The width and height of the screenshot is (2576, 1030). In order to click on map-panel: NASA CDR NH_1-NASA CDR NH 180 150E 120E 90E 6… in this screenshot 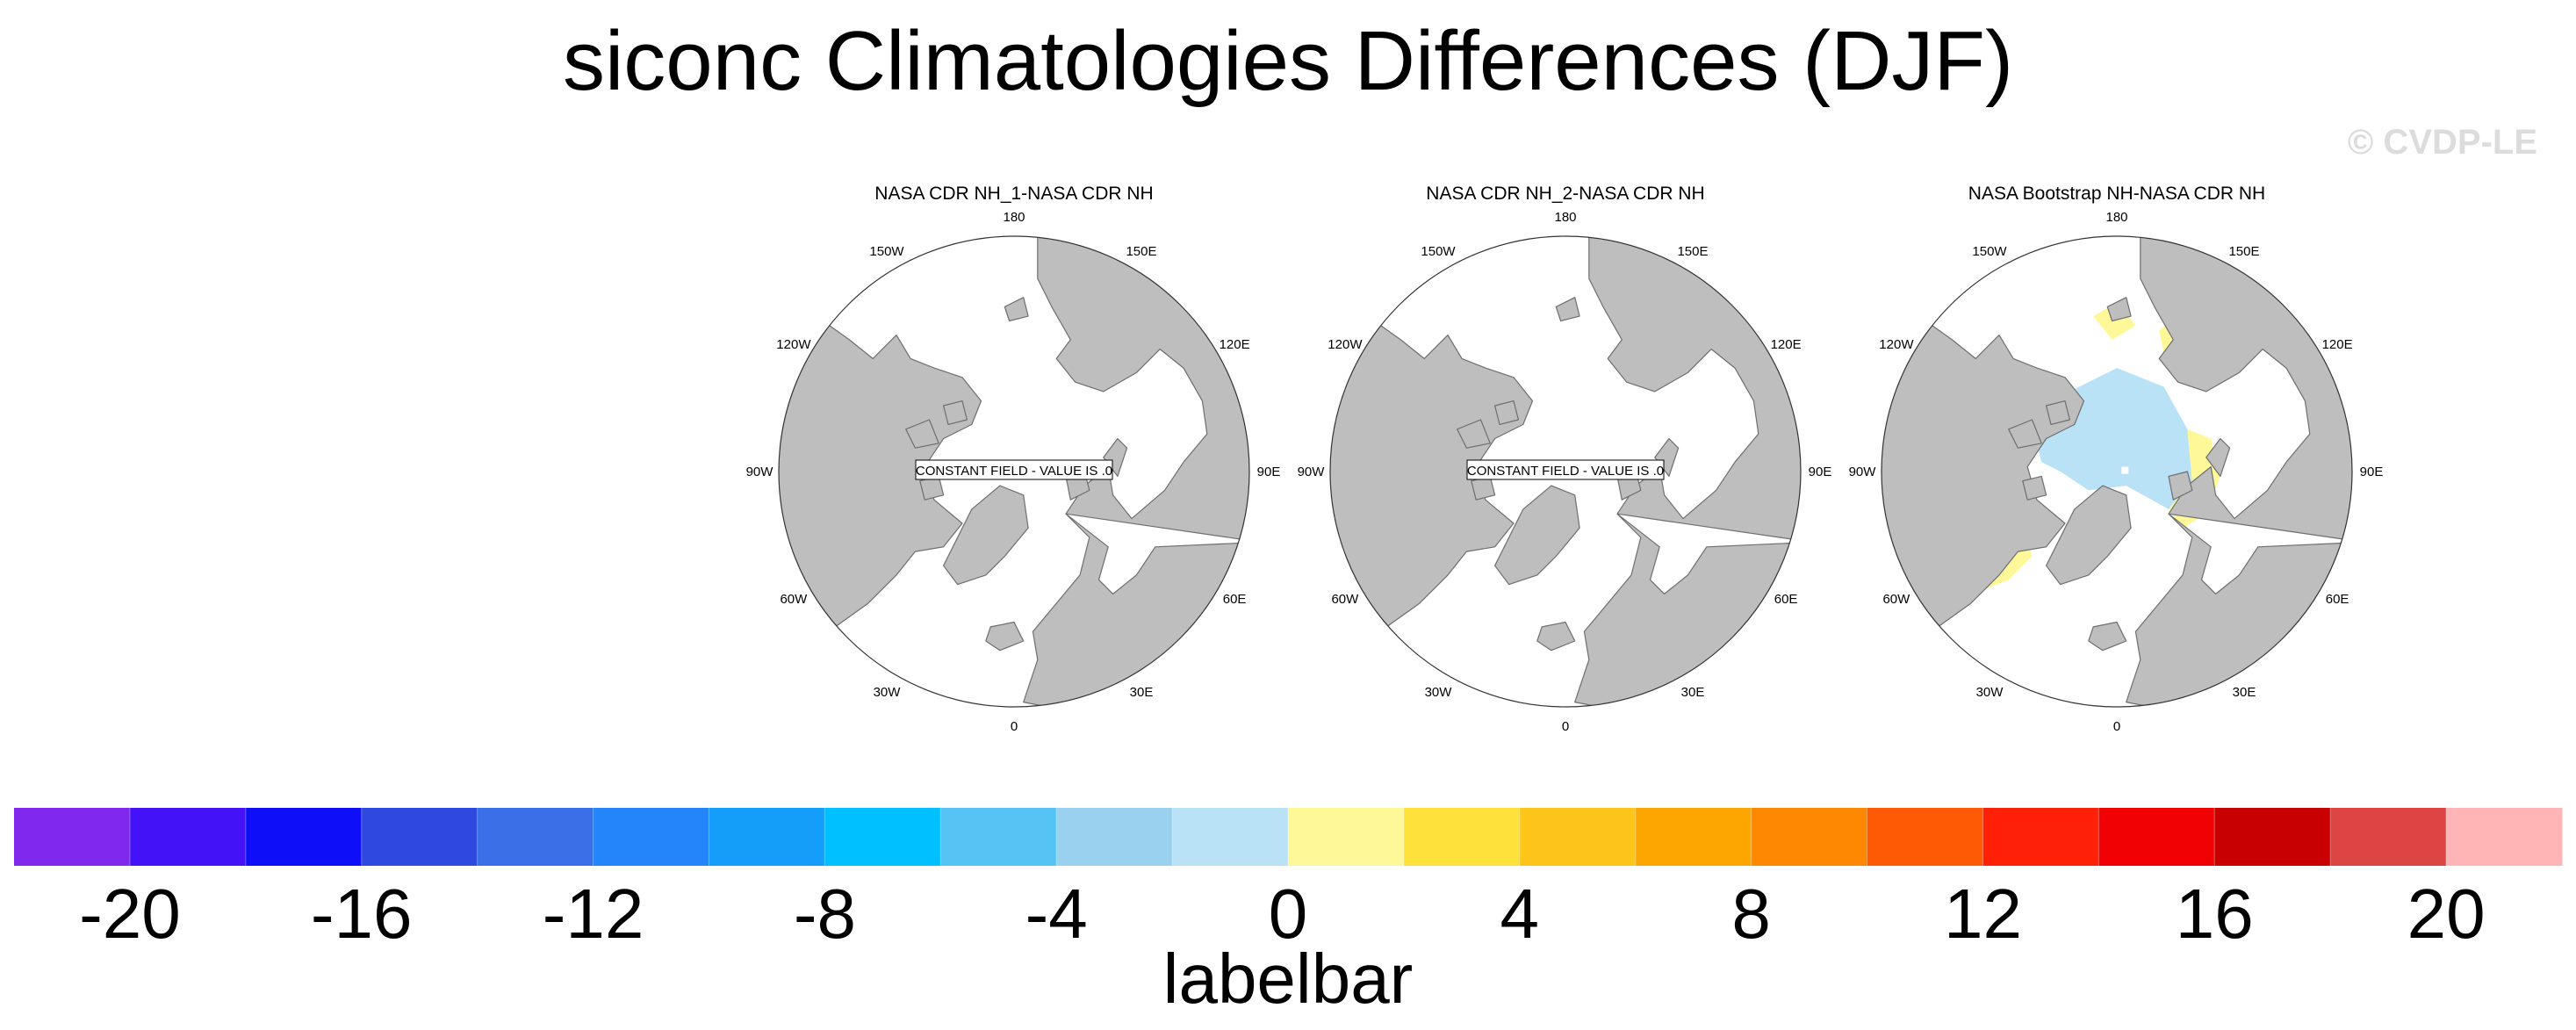, I will do `click(1013, 459)`.